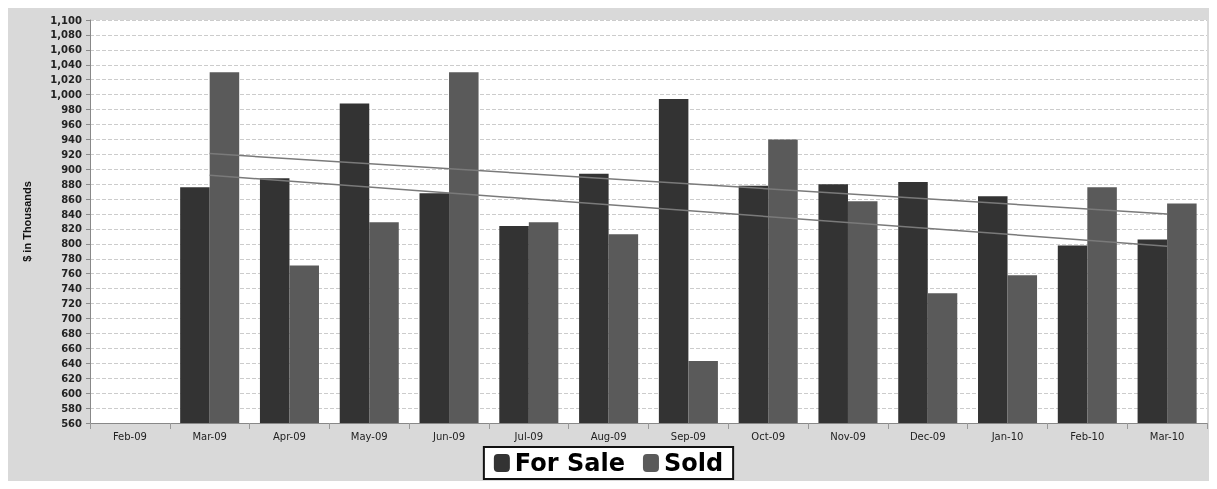  Describe the element at coordinates (1007, 436) in the screenshot. I see `x-tick-label: Jan-10` at that location.